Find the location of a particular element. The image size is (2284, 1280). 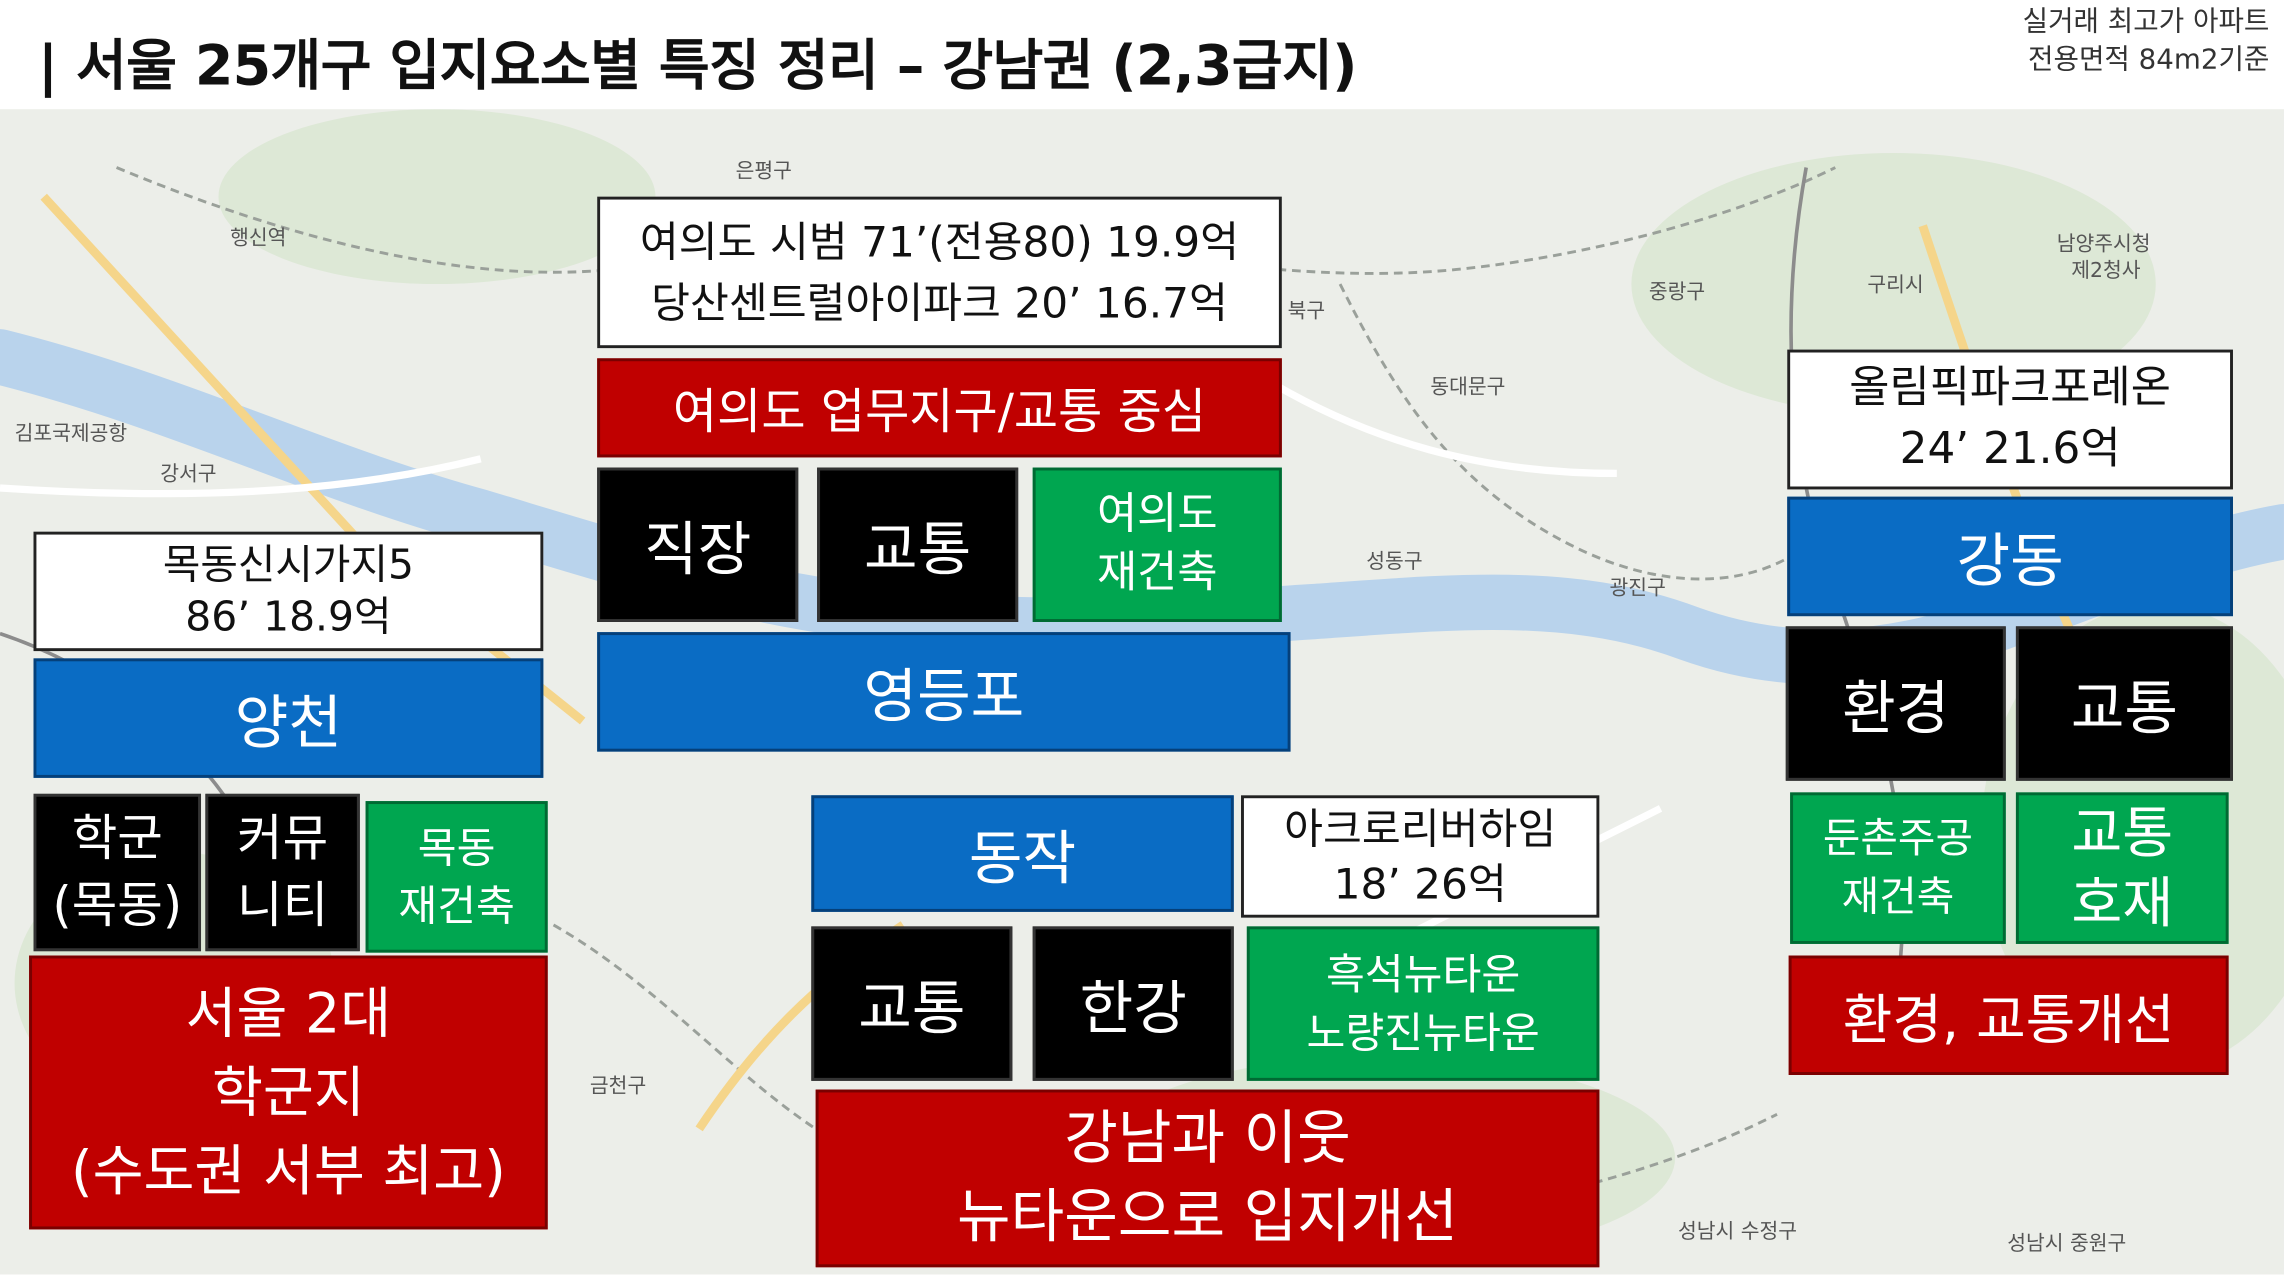

dongjak-district-box: 동작 is located at coordinates (1022, 853).